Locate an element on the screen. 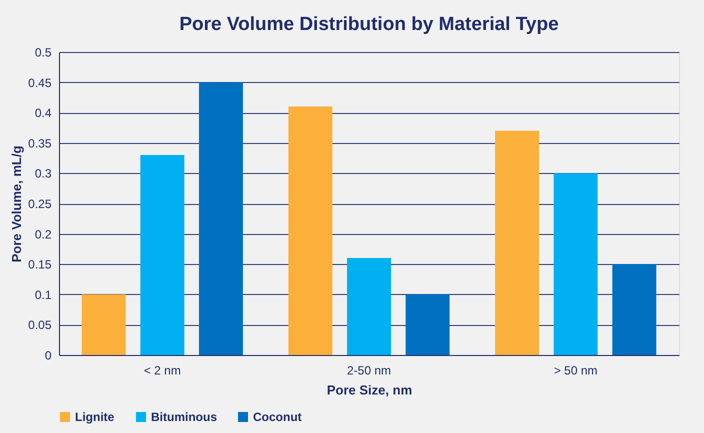 This screenshot has height=433, width=704. legend-label: Coconut is located at coordinates (277, 417).